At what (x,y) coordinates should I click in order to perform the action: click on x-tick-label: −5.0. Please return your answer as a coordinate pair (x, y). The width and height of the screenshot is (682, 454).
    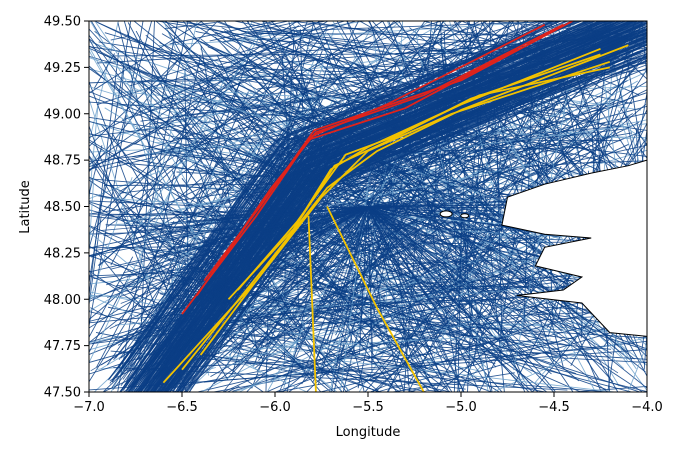
    Looking at the image, I should click on (461, 407).